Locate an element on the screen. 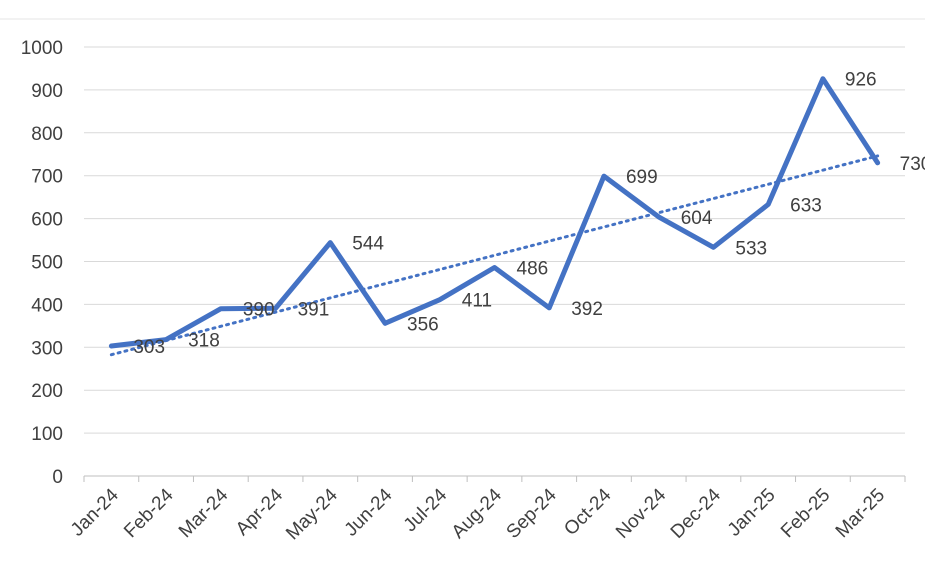 This screenshot has height=577, width=925. data-label: 730 is located at coordinates (912, 164).